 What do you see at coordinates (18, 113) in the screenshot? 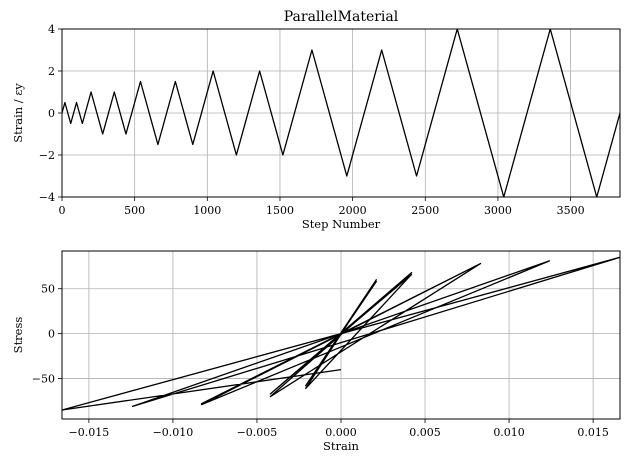
I see `y-axis-label: Strain / εy` at bounding box center [18, 113].